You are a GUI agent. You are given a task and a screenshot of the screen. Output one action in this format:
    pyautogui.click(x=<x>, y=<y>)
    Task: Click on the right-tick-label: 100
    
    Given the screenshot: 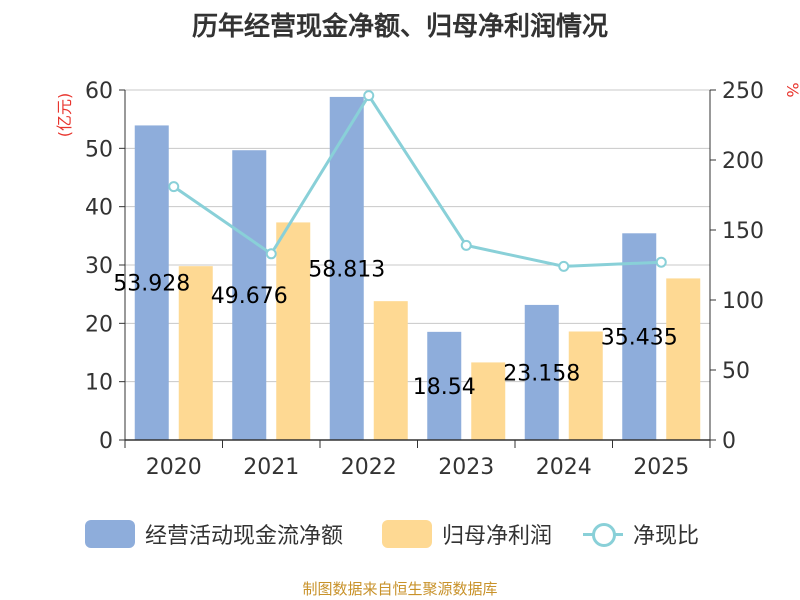 What is the action you would take?
    pyautogui.click(x=743, y=301)
    